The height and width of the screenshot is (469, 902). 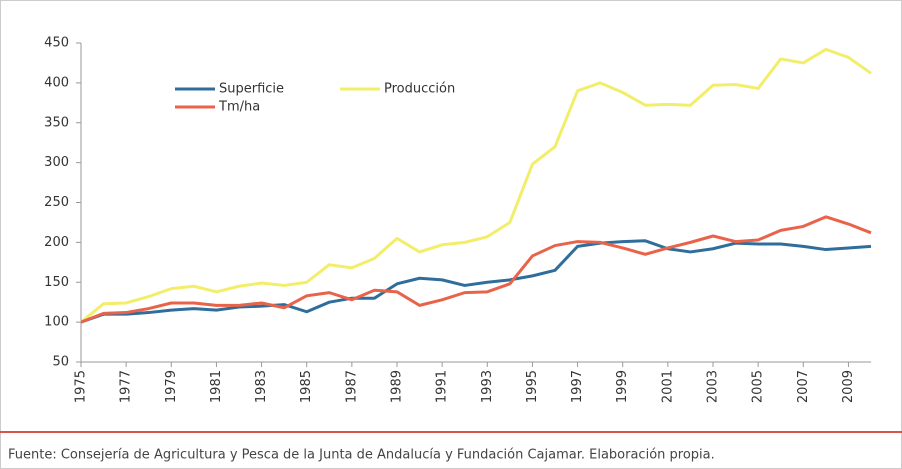 I want to click on legend-label: Producción, so click(x=419, y=89).